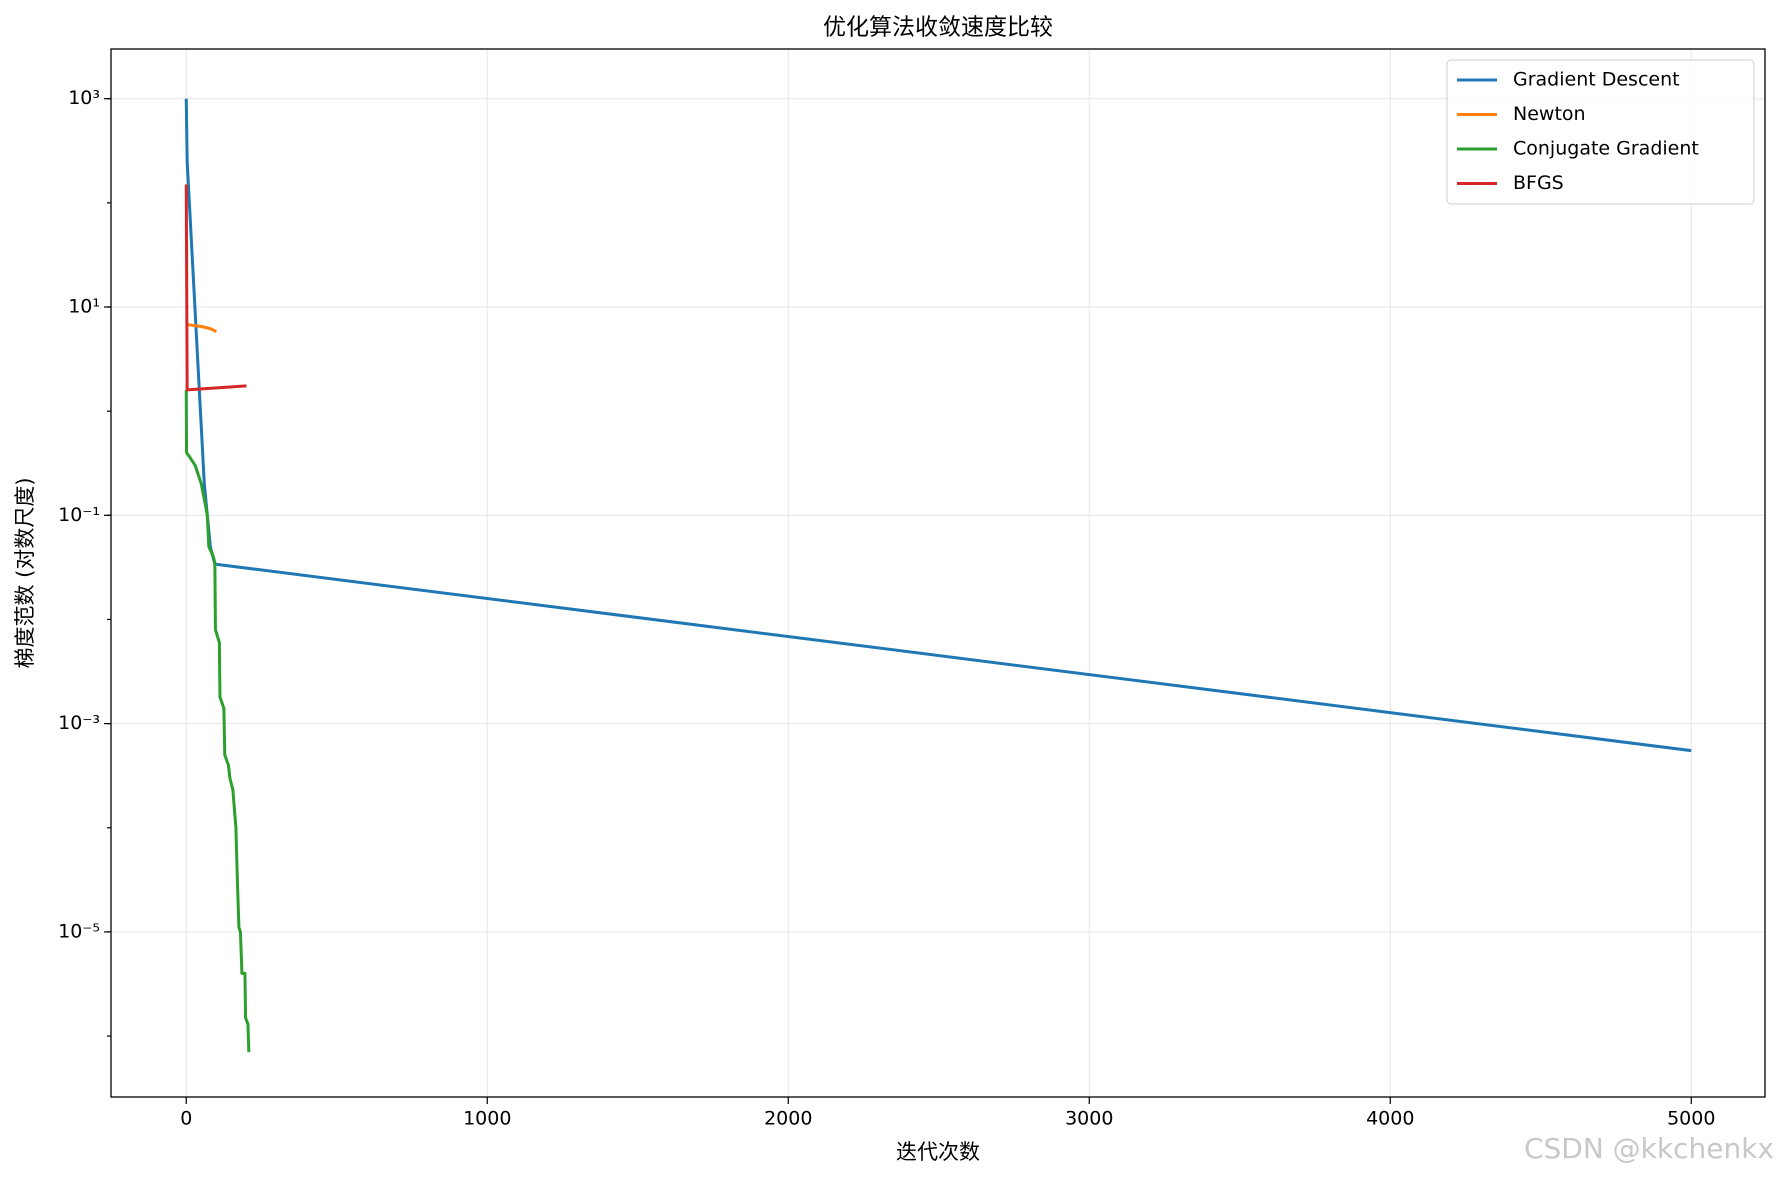 The width and height of the screenshot is (1780, 1180). What do you see at coordinates (25, 572) in the screenshot?
I see `y-axis-label: 梯度范数 (对数尺度)` at bounding box center [25, 572].